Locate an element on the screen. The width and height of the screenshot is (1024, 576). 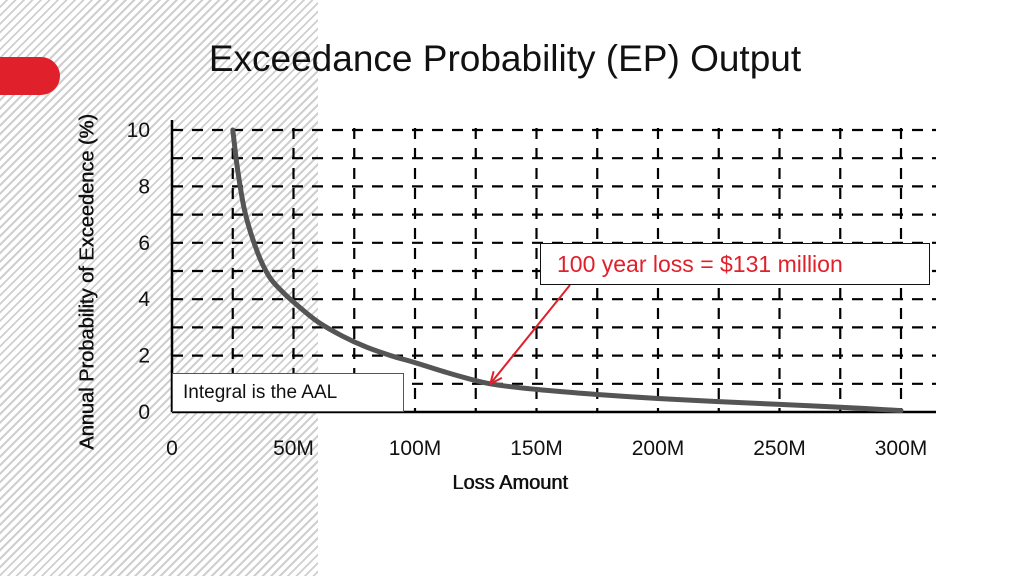
y-tick-label: 10 is located at coordinates (138, 130).